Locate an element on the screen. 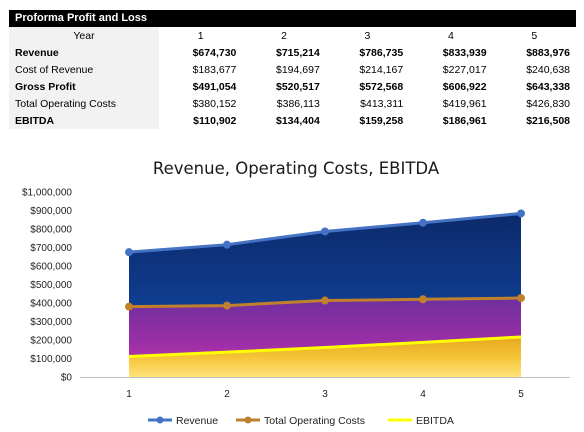 This screenshot has height=432, width=584. header-year-label: Year is located at coordinates (84, 35).